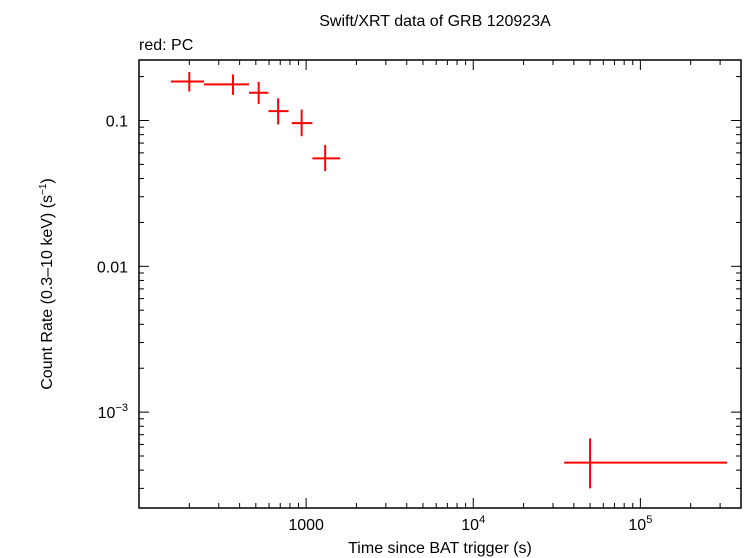 The height and width of the screenshot is (558, 746). I want to click on y-tick-labels: 0.1 0.01 10−3, so click(112, 268).